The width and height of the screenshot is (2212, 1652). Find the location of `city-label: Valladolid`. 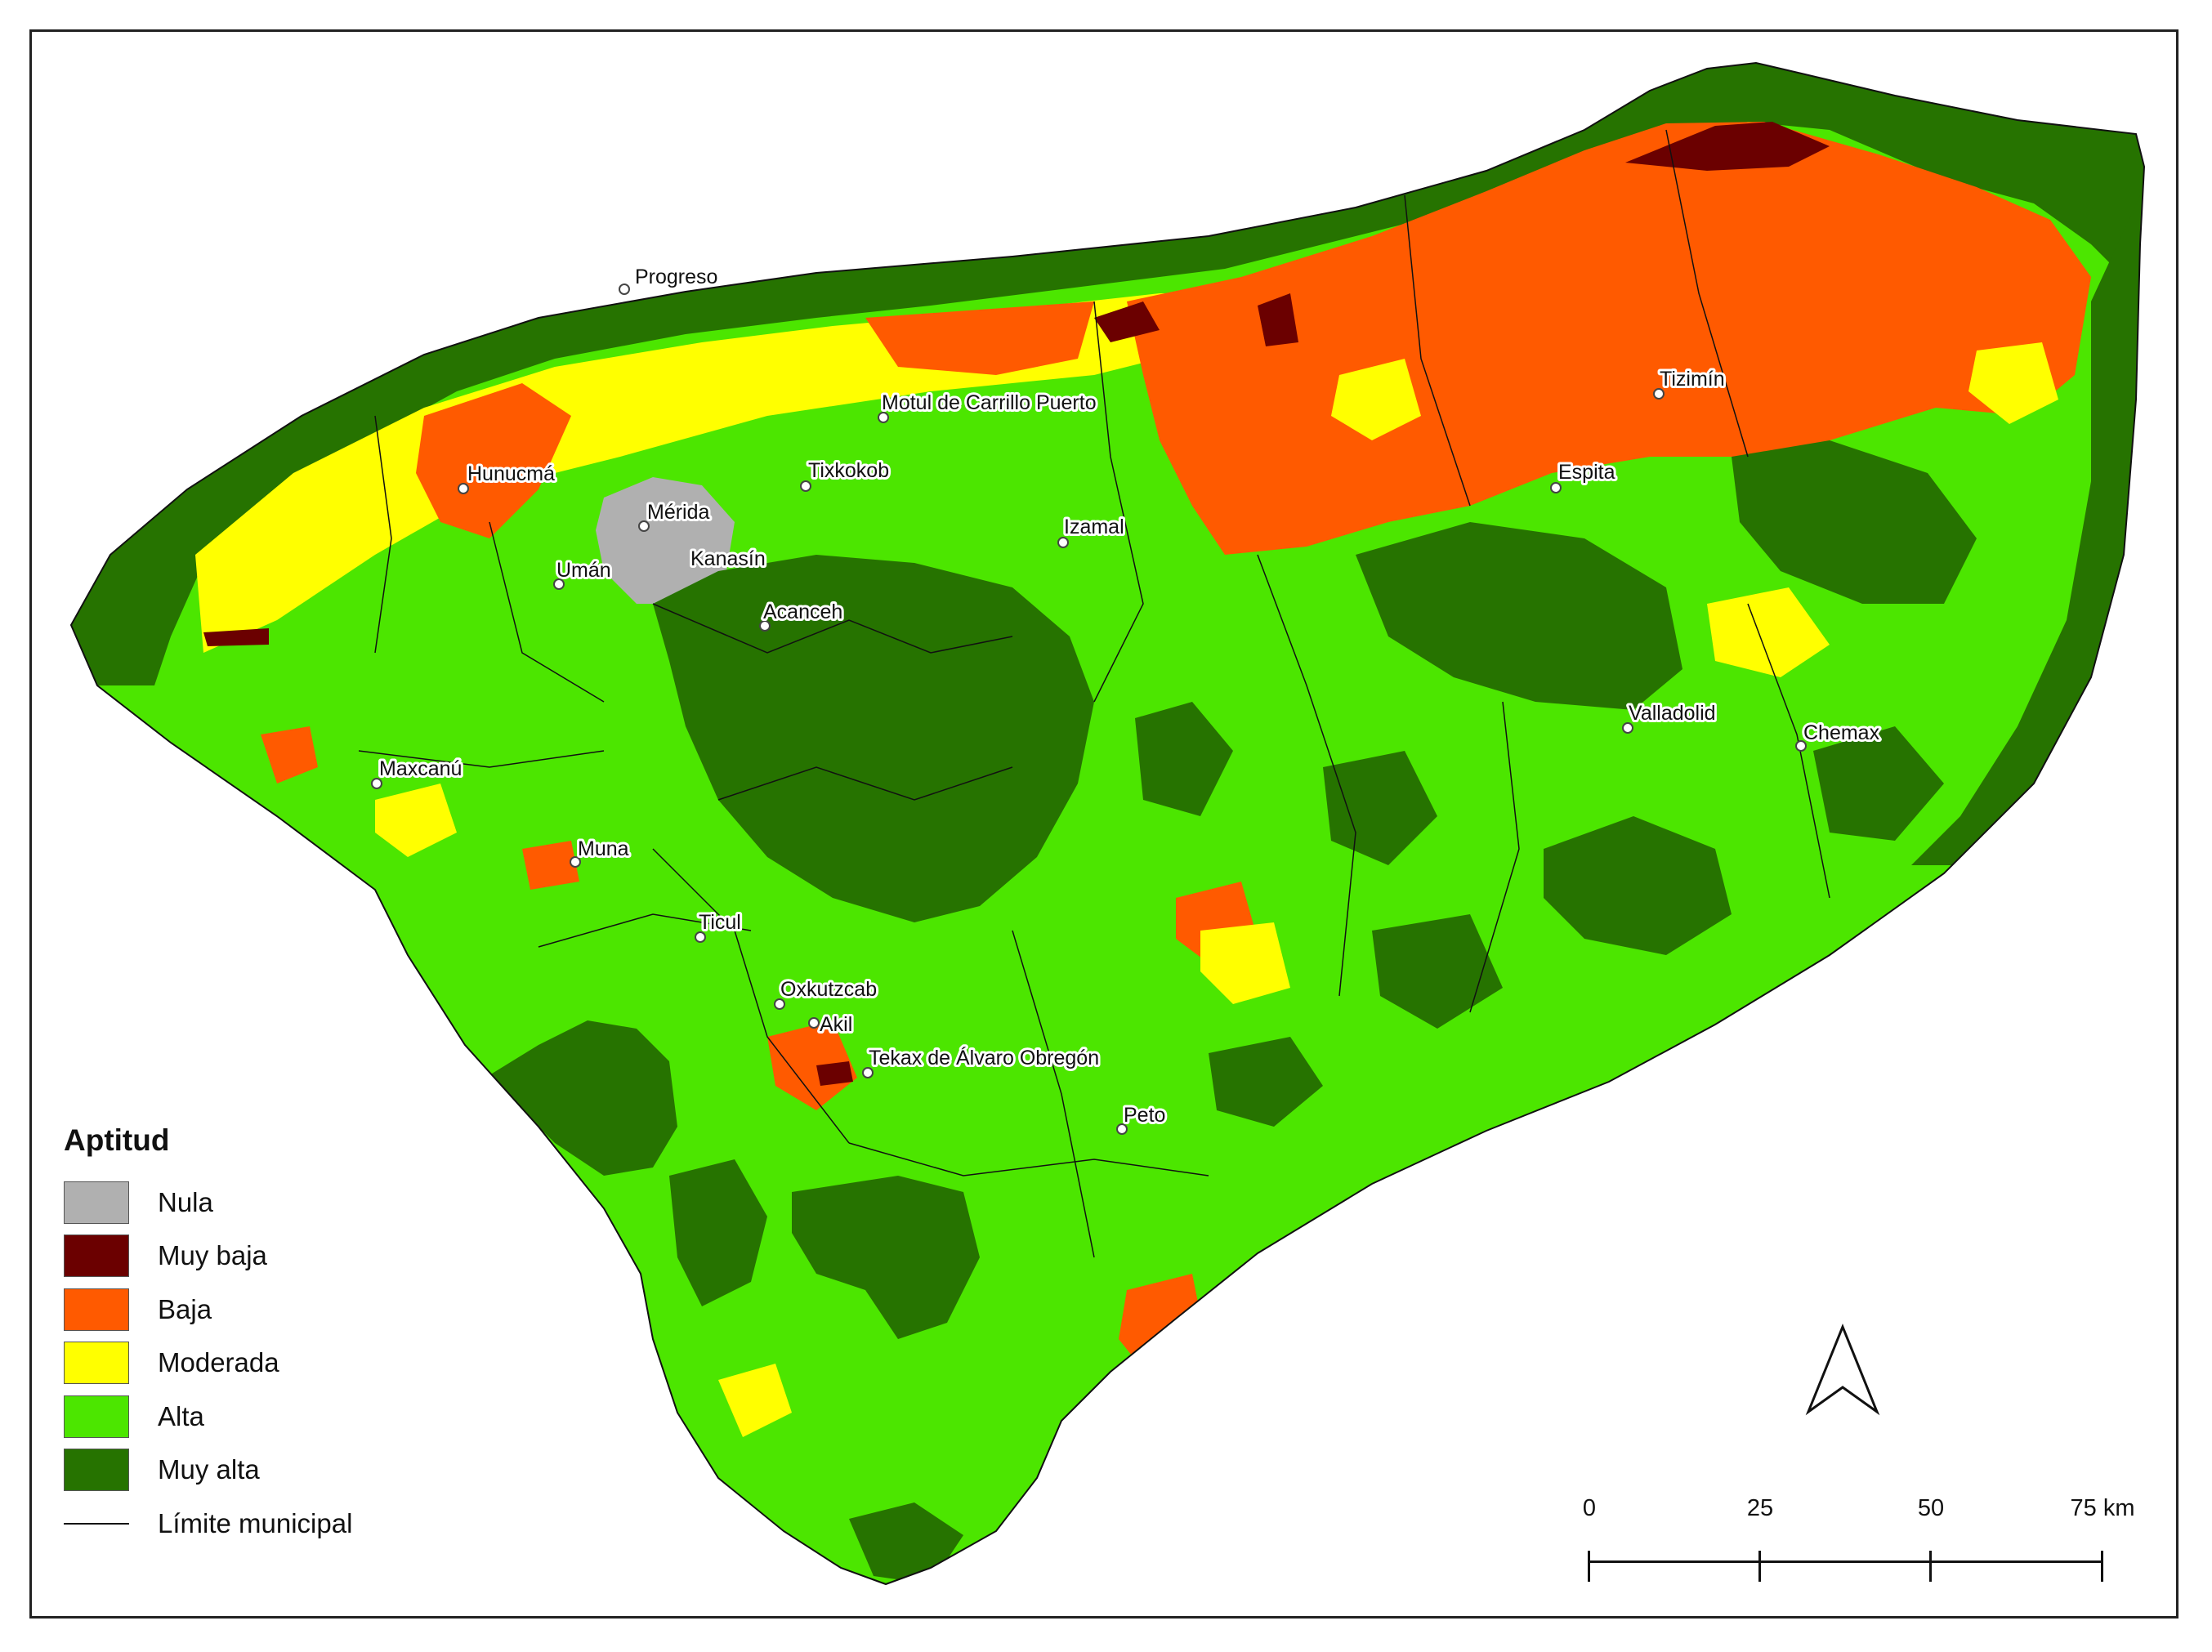

city-label: Valladolid is located at coordinates (1672, 713).